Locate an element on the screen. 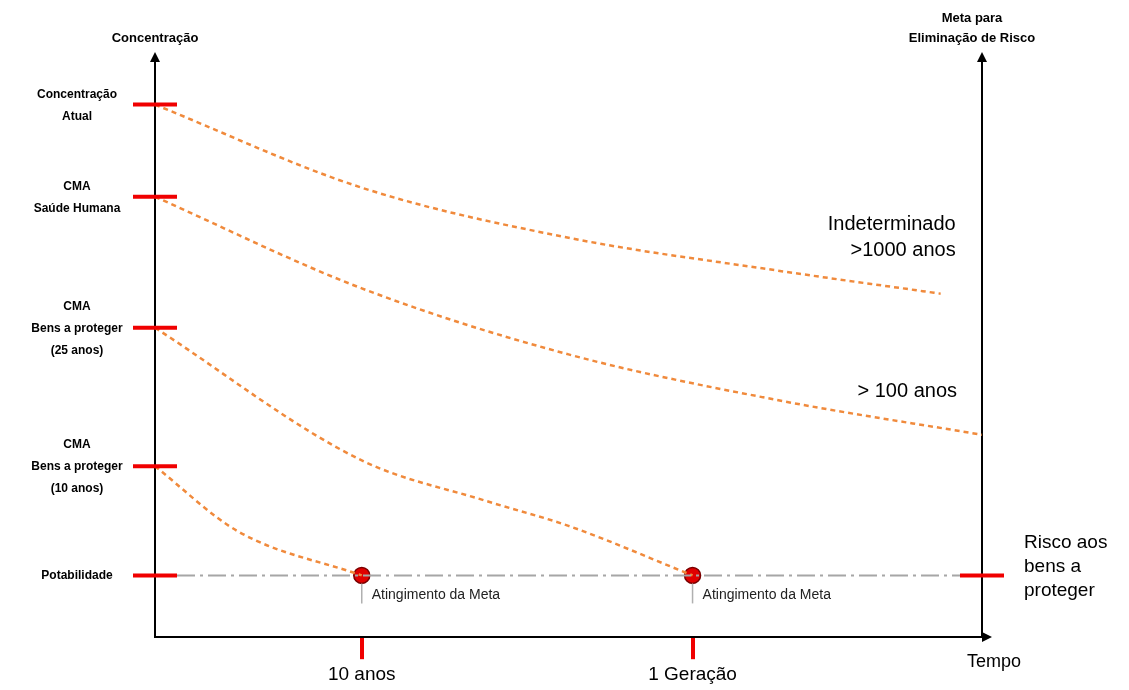 The width and height of the screenshot is (1129, 690). x-tick-label: 10 anos is located at coordinates (361, 673).